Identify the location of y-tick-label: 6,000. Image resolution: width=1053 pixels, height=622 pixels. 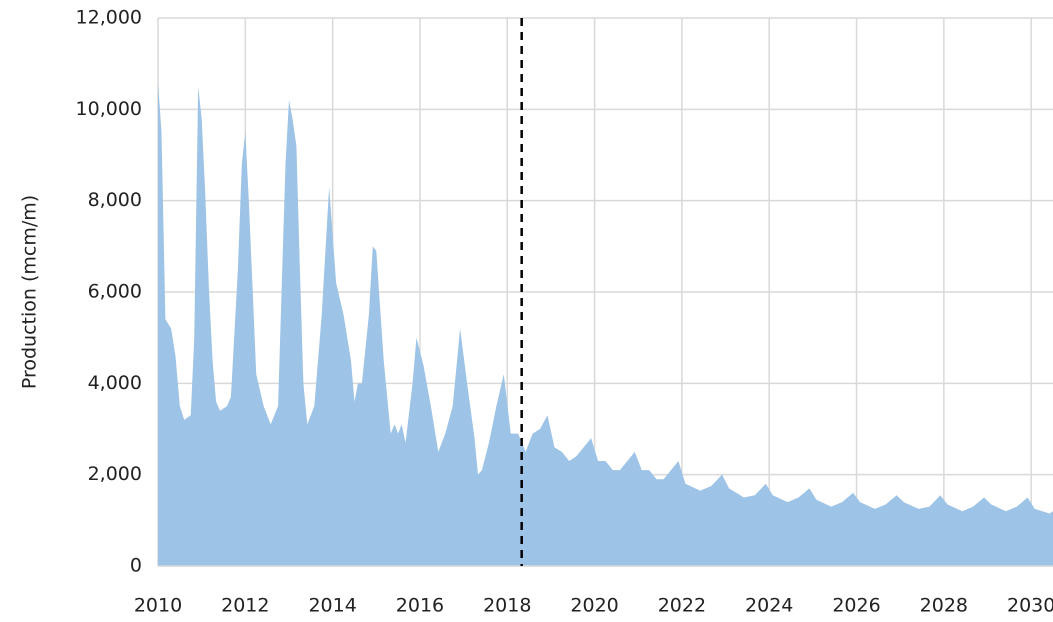
(115, 292).